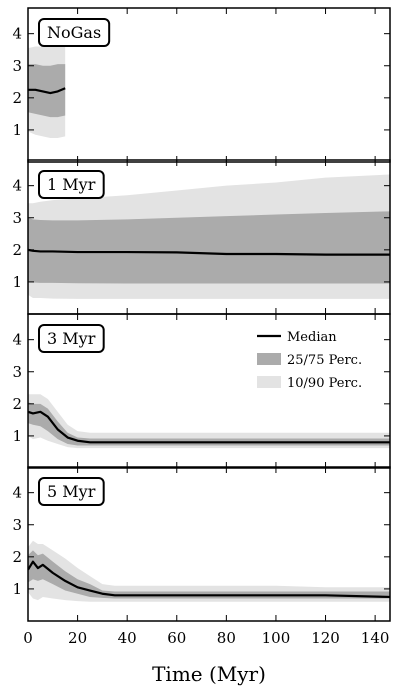 This screenshot has width=393, height=688. Describe the element at coordinates (325, 638) in the screenshot. I see `x-tick-label: 120` at that location.